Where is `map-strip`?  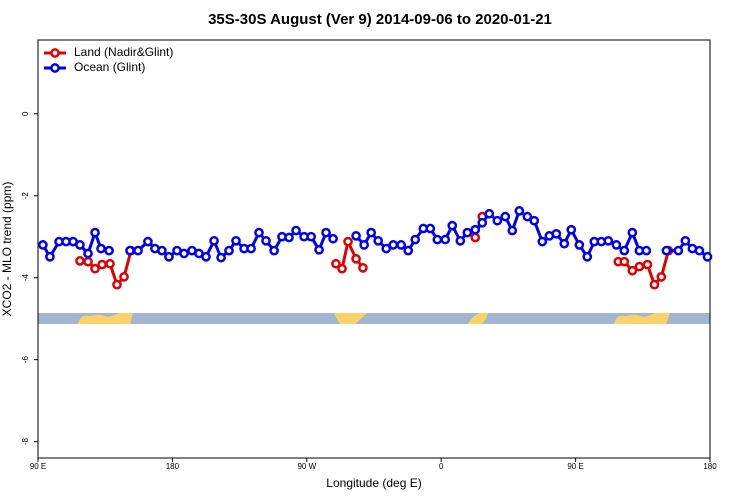 map-strip is located at coordinates (374, 318).